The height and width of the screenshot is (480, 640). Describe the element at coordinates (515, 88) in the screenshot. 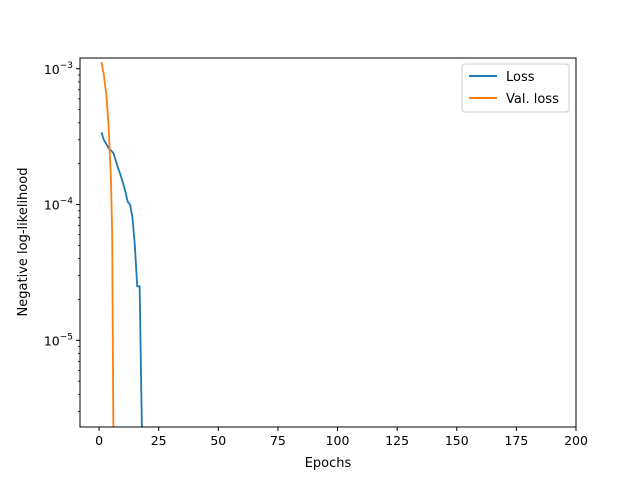

I see `legend: Loss Val. loss` at that location.